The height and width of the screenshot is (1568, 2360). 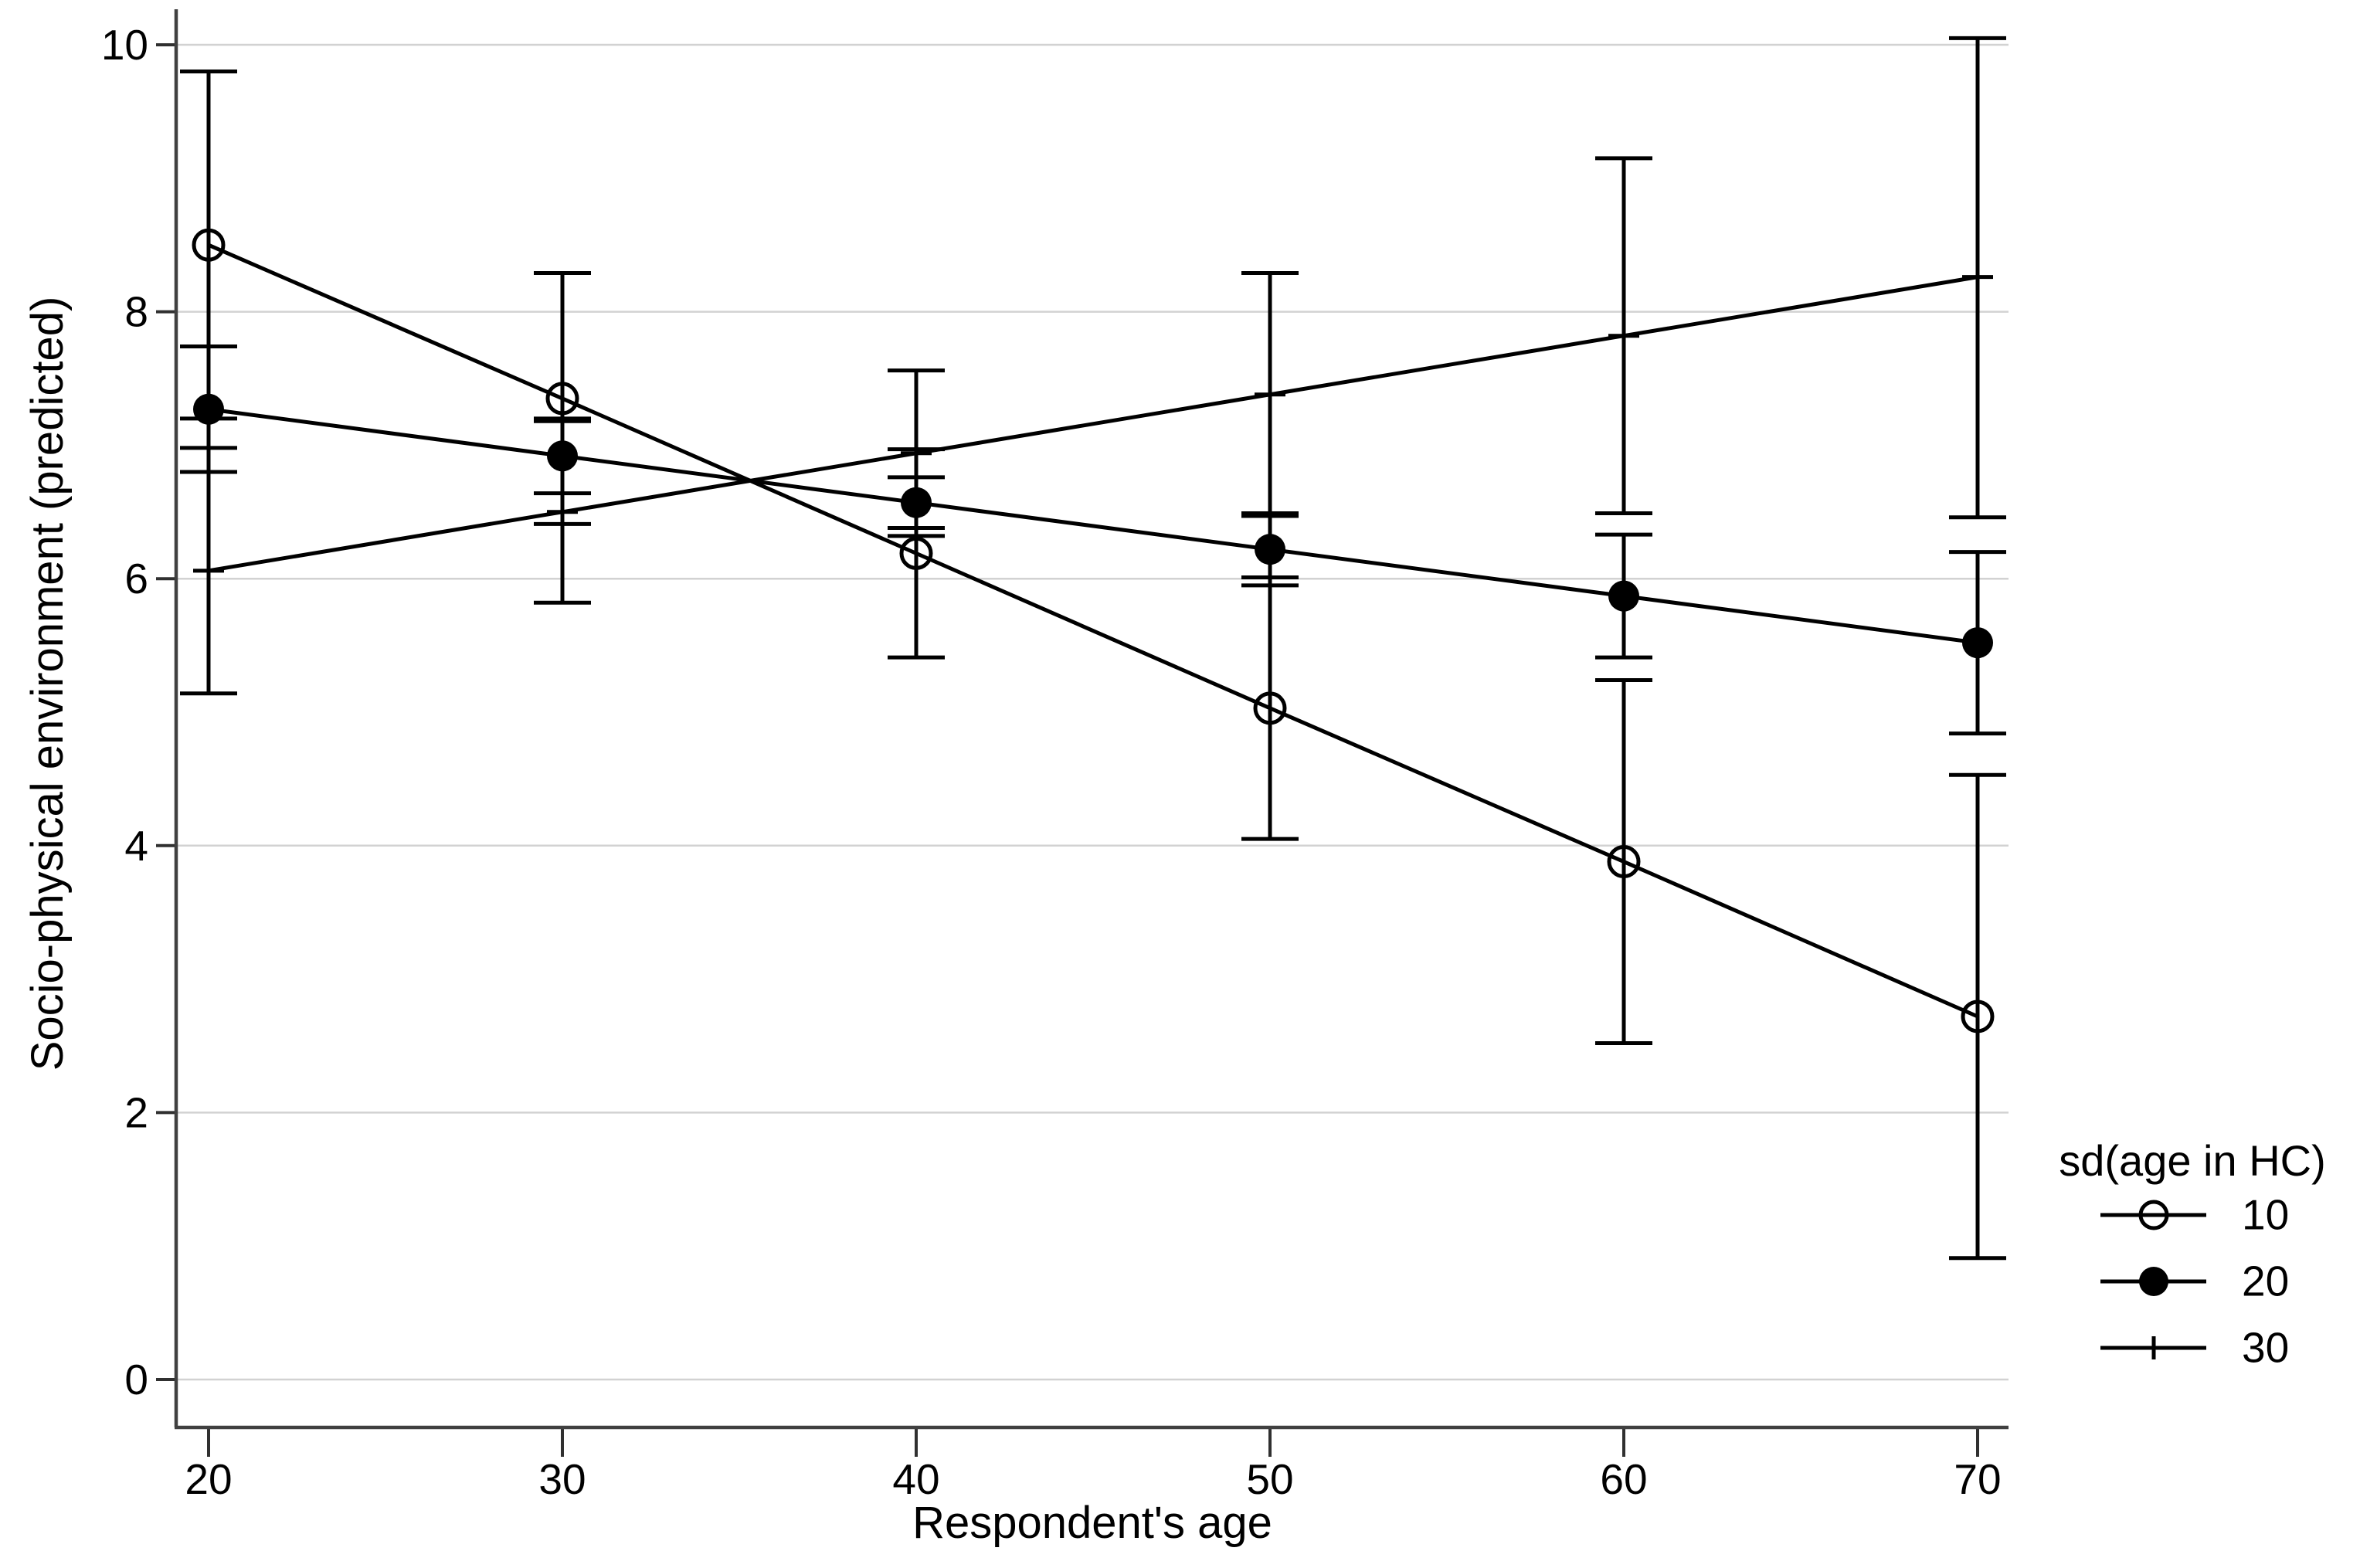 What do you see at coordinates (1270, 708) in the screenshot?
I see `marker-open-circle-s10-x50` at bounding box center [1270, 708].